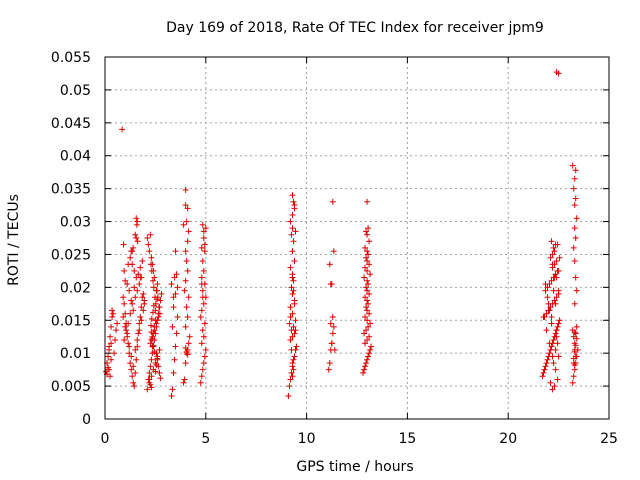  Describe the element at coordinates (75, 354) in the screenshot. I see `y-tick-label: 0.01` at that location.